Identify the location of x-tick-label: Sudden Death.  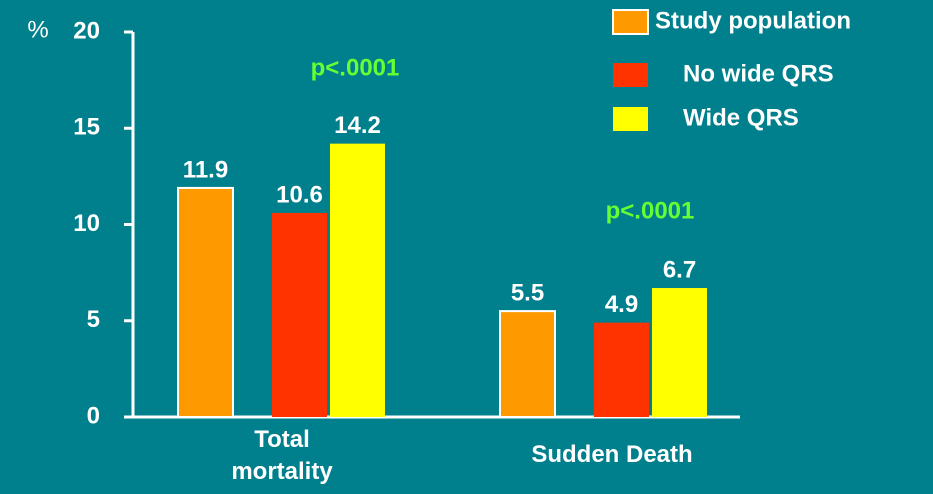
(612, 454).